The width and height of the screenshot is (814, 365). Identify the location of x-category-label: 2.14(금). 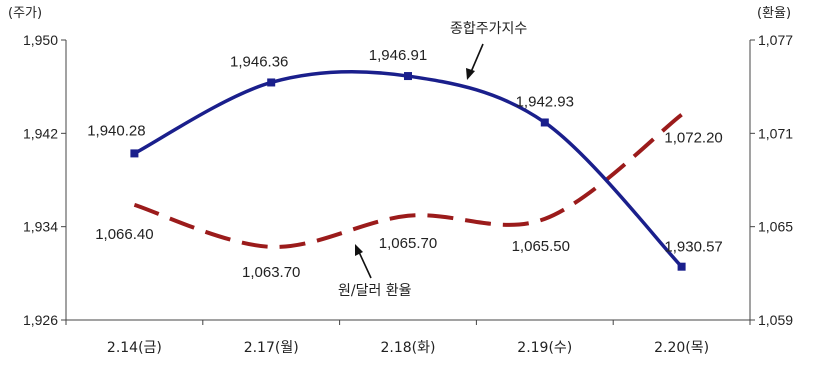
(134, 348).